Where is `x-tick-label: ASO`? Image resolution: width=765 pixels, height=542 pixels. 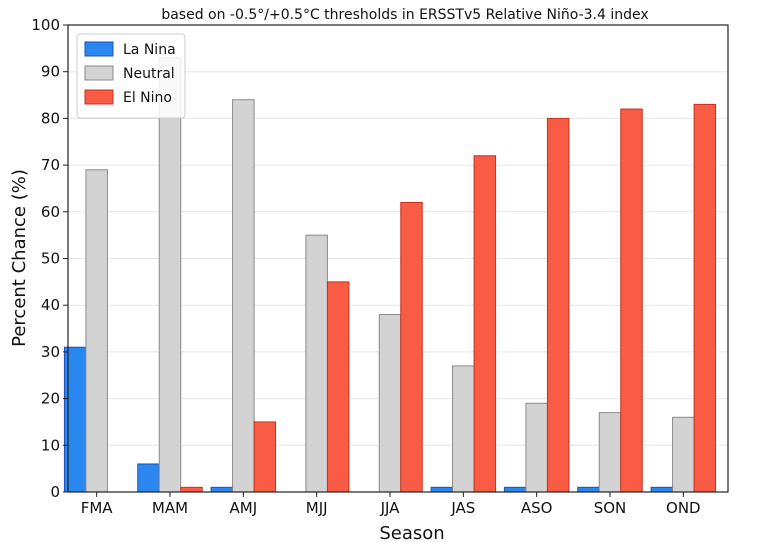
x-tick-label: ASO is located at coordinates (537, 508).